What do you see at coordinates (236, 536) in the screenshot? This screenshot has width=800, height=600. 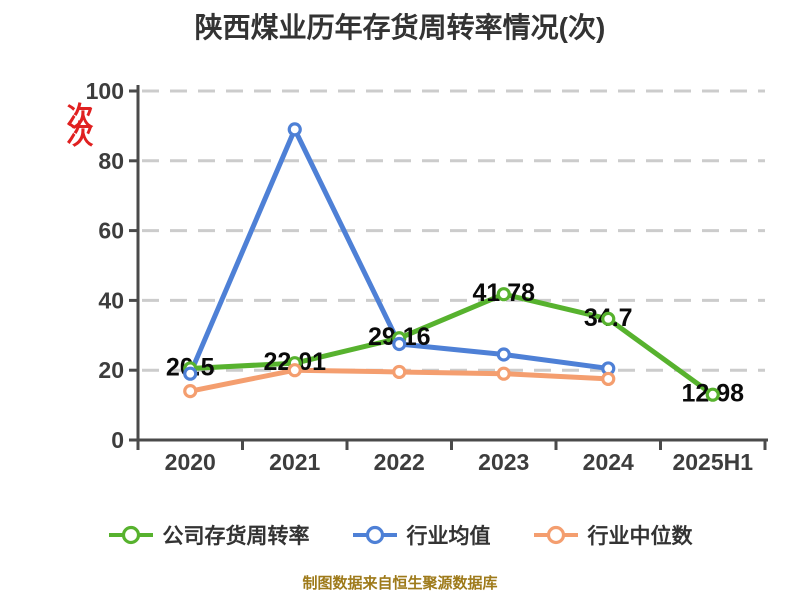 I see `legend-label-company-turnover: 公司存货周转率` at bounding box center [236, 536].